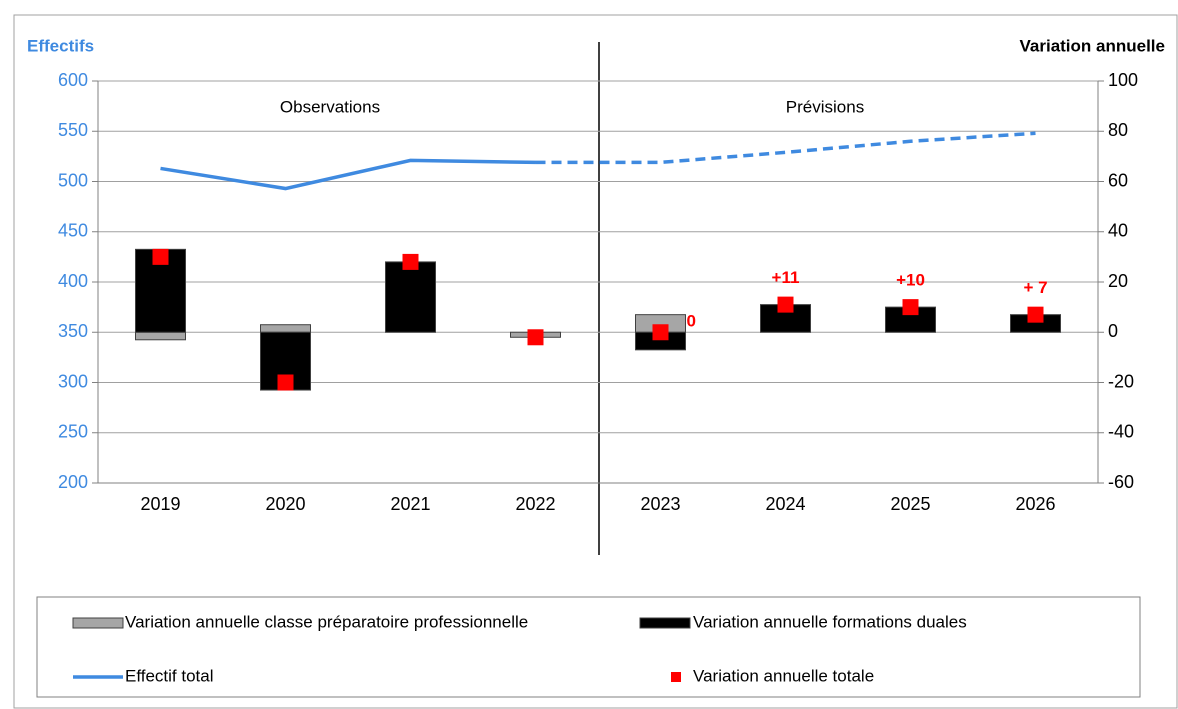 The width and height of the screenshot is (1178, 709). I want to click on y2-tick-label: 80, so click(1118, 130).